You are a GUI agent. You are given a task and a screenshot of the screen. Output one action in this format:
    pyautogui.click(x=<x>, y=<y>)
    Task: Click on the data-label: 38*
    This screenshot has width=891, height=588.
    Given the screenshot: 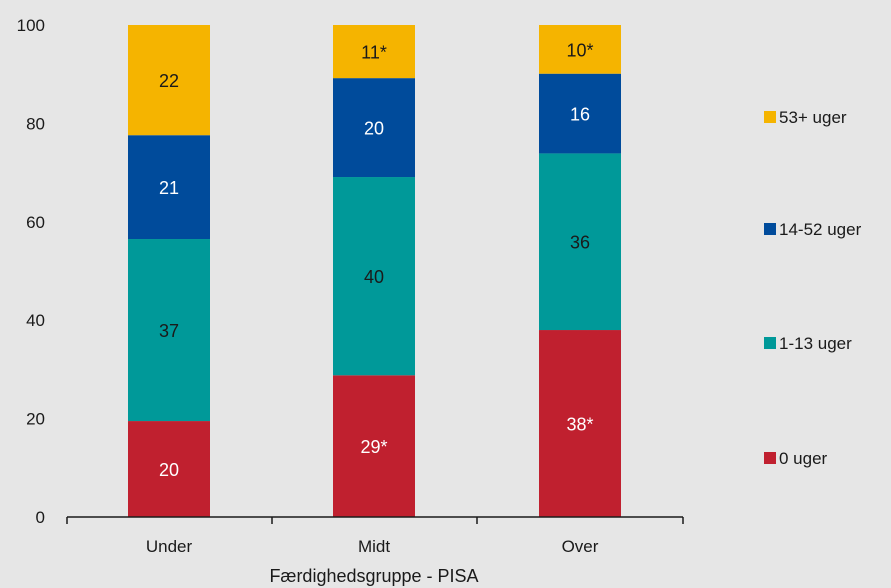 What is the action you would take?
    pyautogui.click(x=579, y=425)
    